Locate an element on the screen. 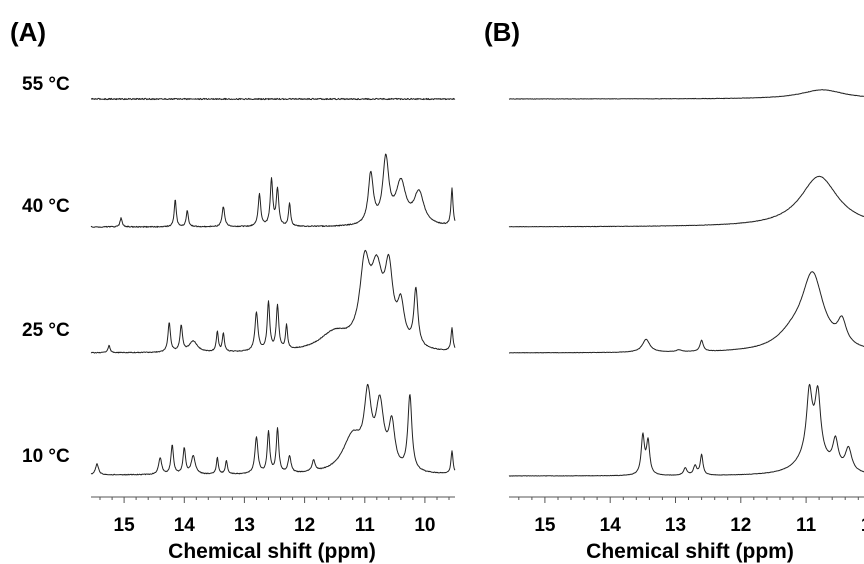  panel-label: (B) is located at coordinates (502, 32).